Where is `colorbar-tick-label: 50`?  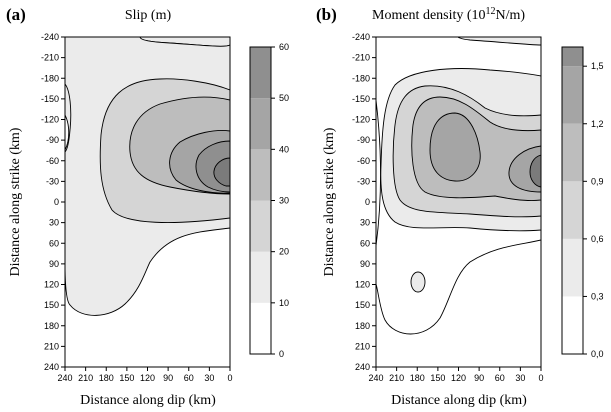
colorbar-tick-label: 50 is located at coordinates (284, 98).